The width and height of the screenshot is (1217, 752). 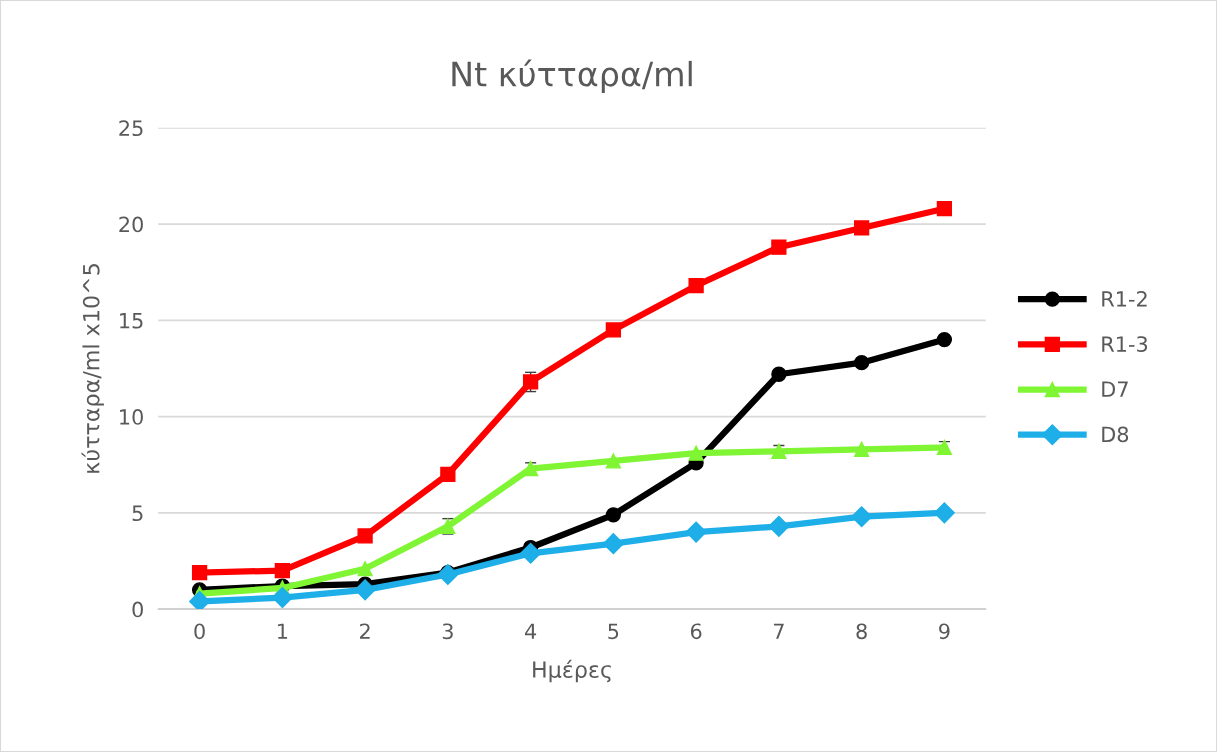 What do you see at coordinates (92, 368) in the screenshot?
I see `y-axis-title: κύτταρα/ml x10^5` at bounding box center [92, 368].